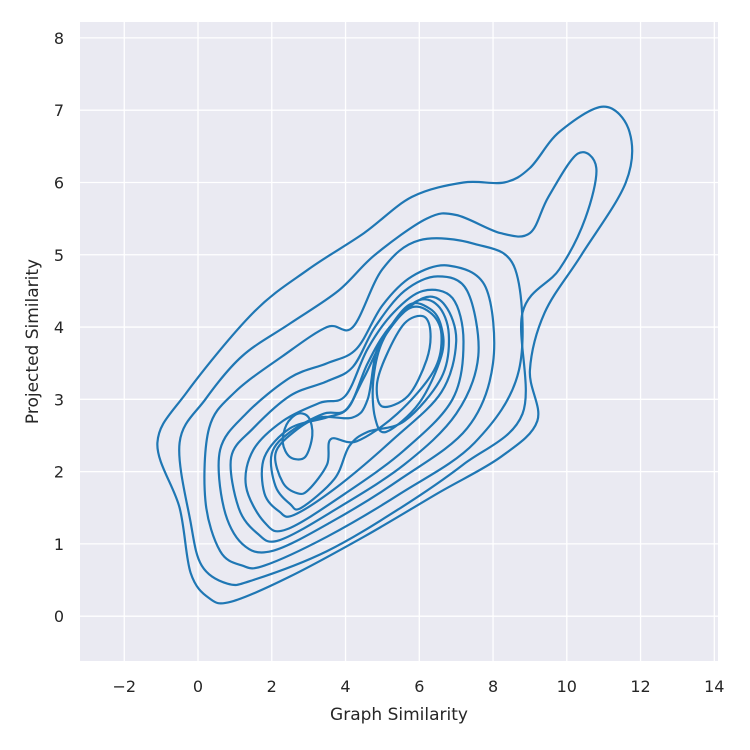 The image size is (750, 750). What do you see at coordinates (59, 182) in the screenshot?
I see `y-tick-label: 6` at bounding box center [59, 182].